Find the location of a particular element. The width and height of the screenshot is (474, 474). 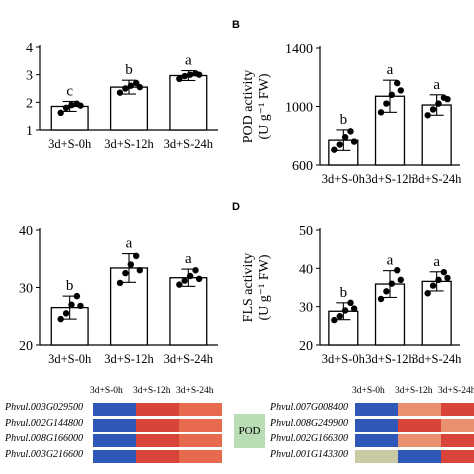

x-tick-label-0-2: 3d+S-24h is located at coordinates (189, 144).